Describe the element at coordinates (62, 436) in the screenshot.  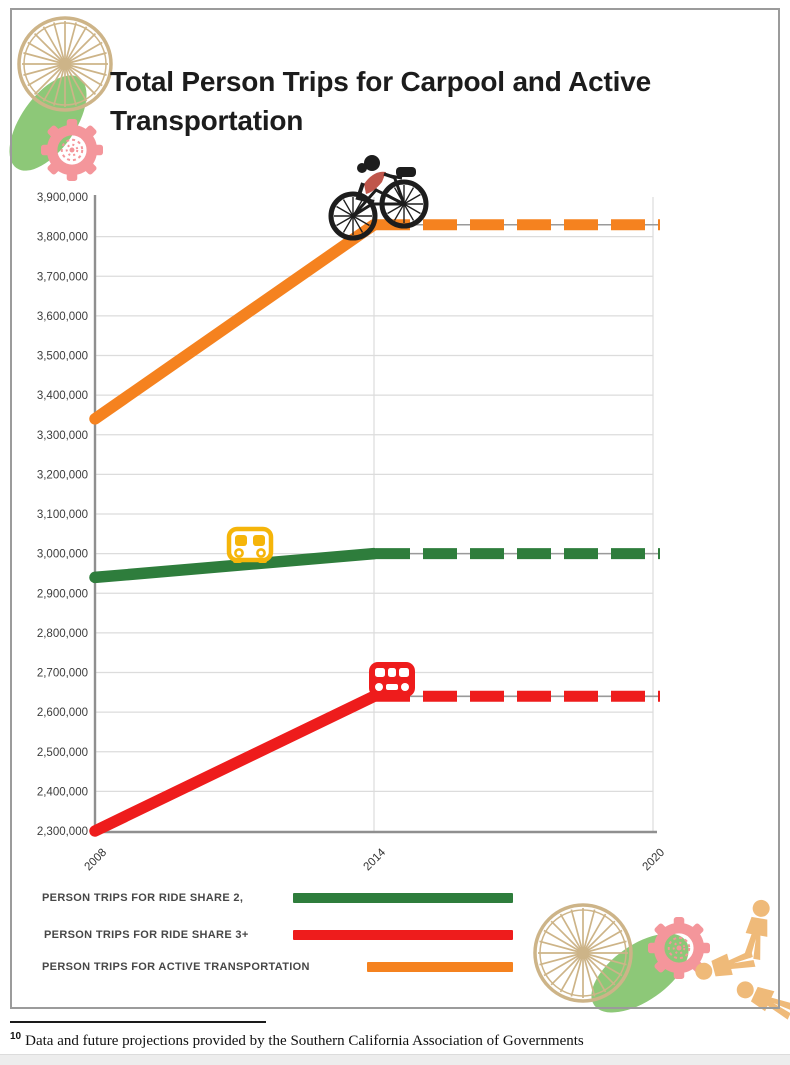
I see `y-tick-label: 3,300,000` at that location.